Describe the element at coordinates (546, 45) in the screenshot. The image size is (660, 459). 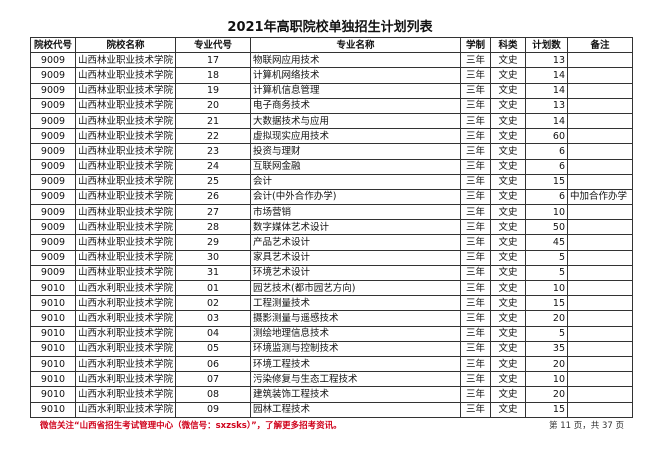
I see `header-plan-count: 计划数` at that location.